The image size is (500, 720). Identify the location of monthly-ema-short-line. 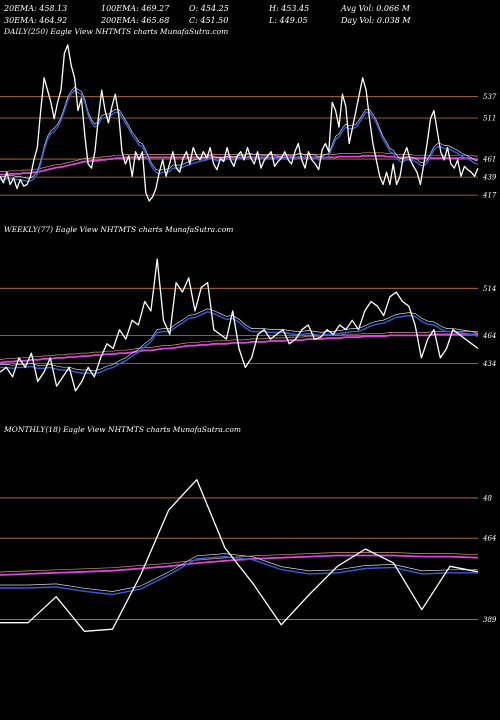
(239, 575).